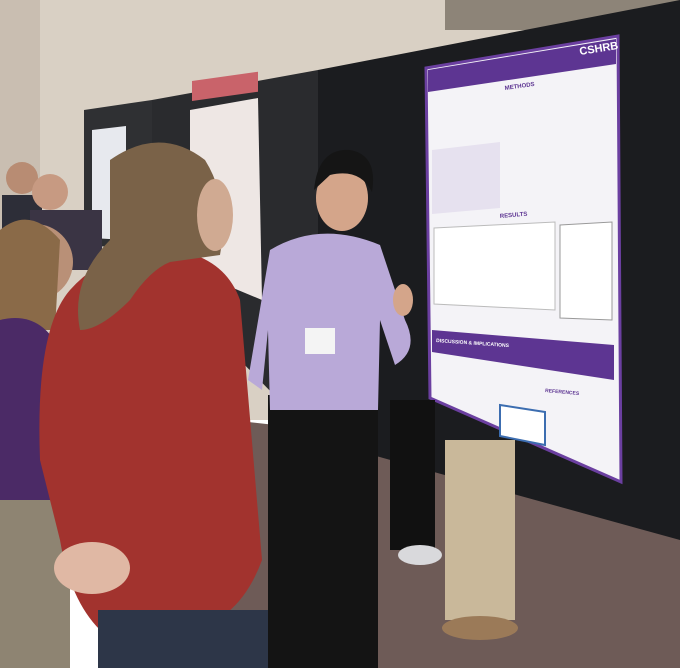  What do you see at coordinates (522, 425) in the screenshot?
I see `poster-logo-box` at bounding box center [522, 425].